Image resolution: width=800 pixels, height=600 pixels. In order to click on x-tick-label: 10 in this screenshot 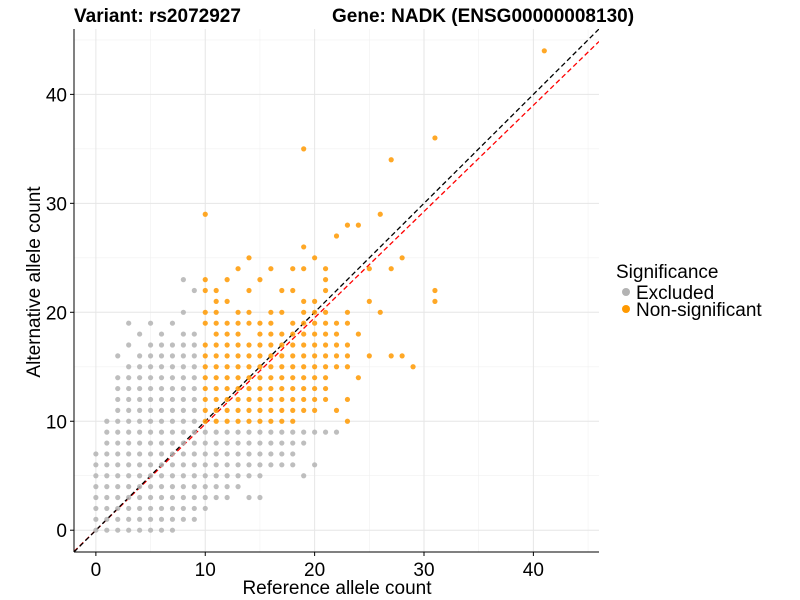, I will do `click(205, 570)`.